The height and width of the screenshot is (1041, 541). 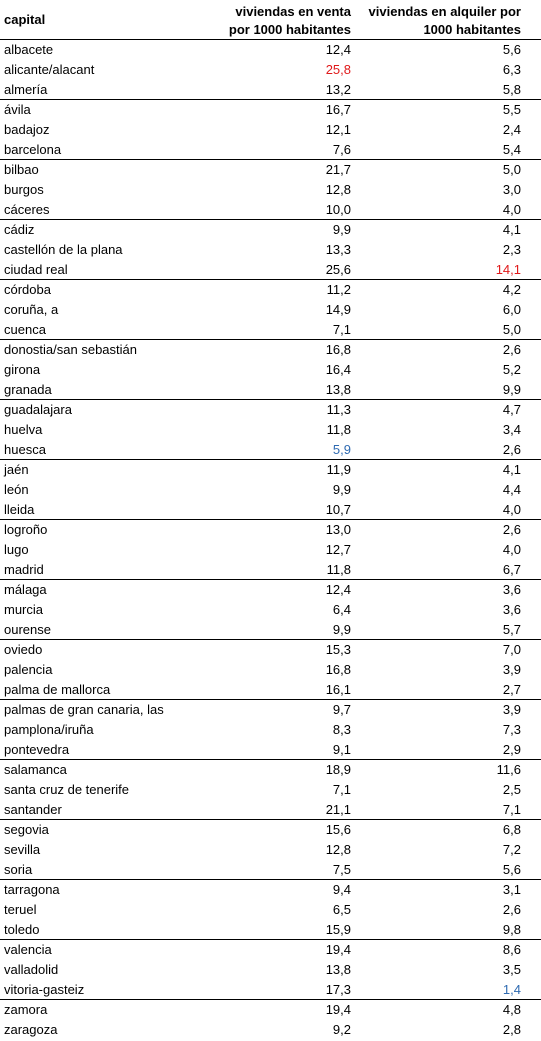 What do you see at coordinates (36, 269) in the screenshot?
I see `cell-capital: ciudad real` at bounding box center [36, 269].